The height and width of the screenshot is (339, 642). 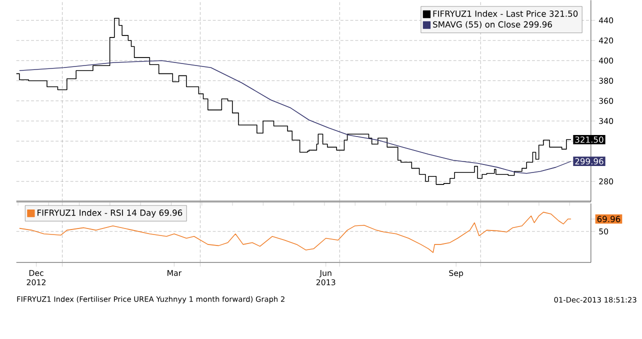 What do you see at coordinates (505, 13) in the screenshot?
I see `legend-label: FIFRYUZ1 Index - Last Price 321.50` at bounding box center [505, 13].